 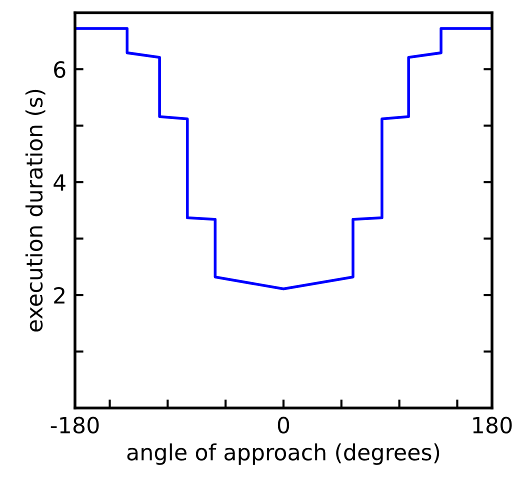 What do you see at coordinates (284, 425) in the screenshot?
I see `x-tick-label: 0` at bounding box center [284, 425].